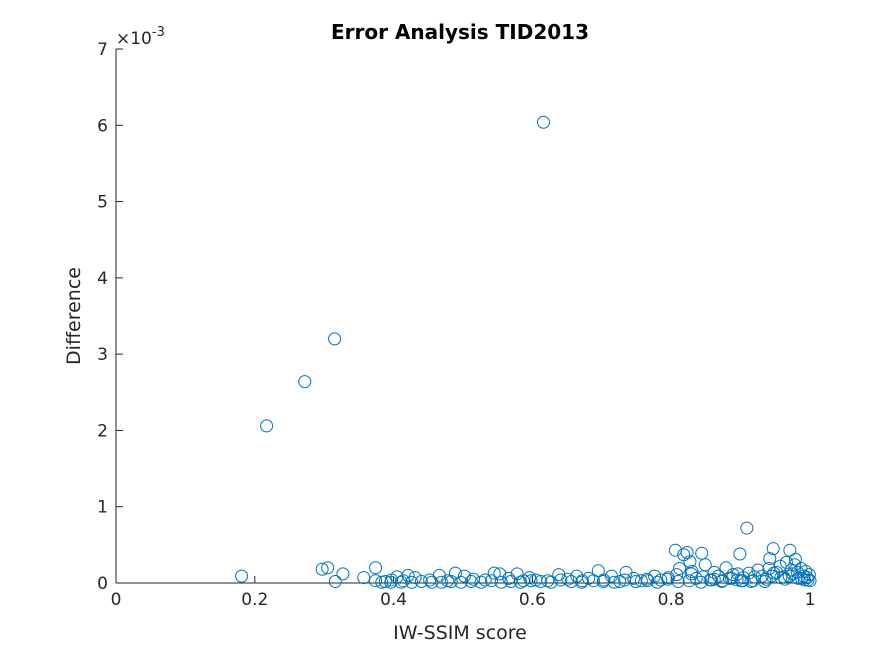 The image size is (889, 655). Describe the element at coordinates (102, 431) in the screenshot. I see `y-tick-label: 2` at that location.